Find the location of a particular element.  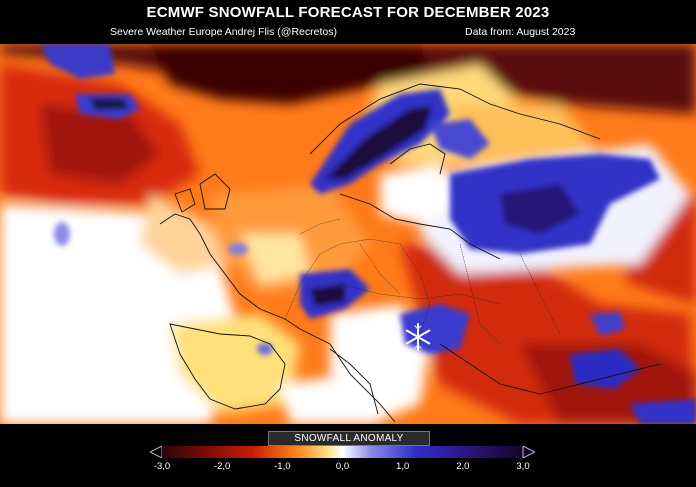

legend-tick-label: -1,0 is located at coordinates (282, 466).